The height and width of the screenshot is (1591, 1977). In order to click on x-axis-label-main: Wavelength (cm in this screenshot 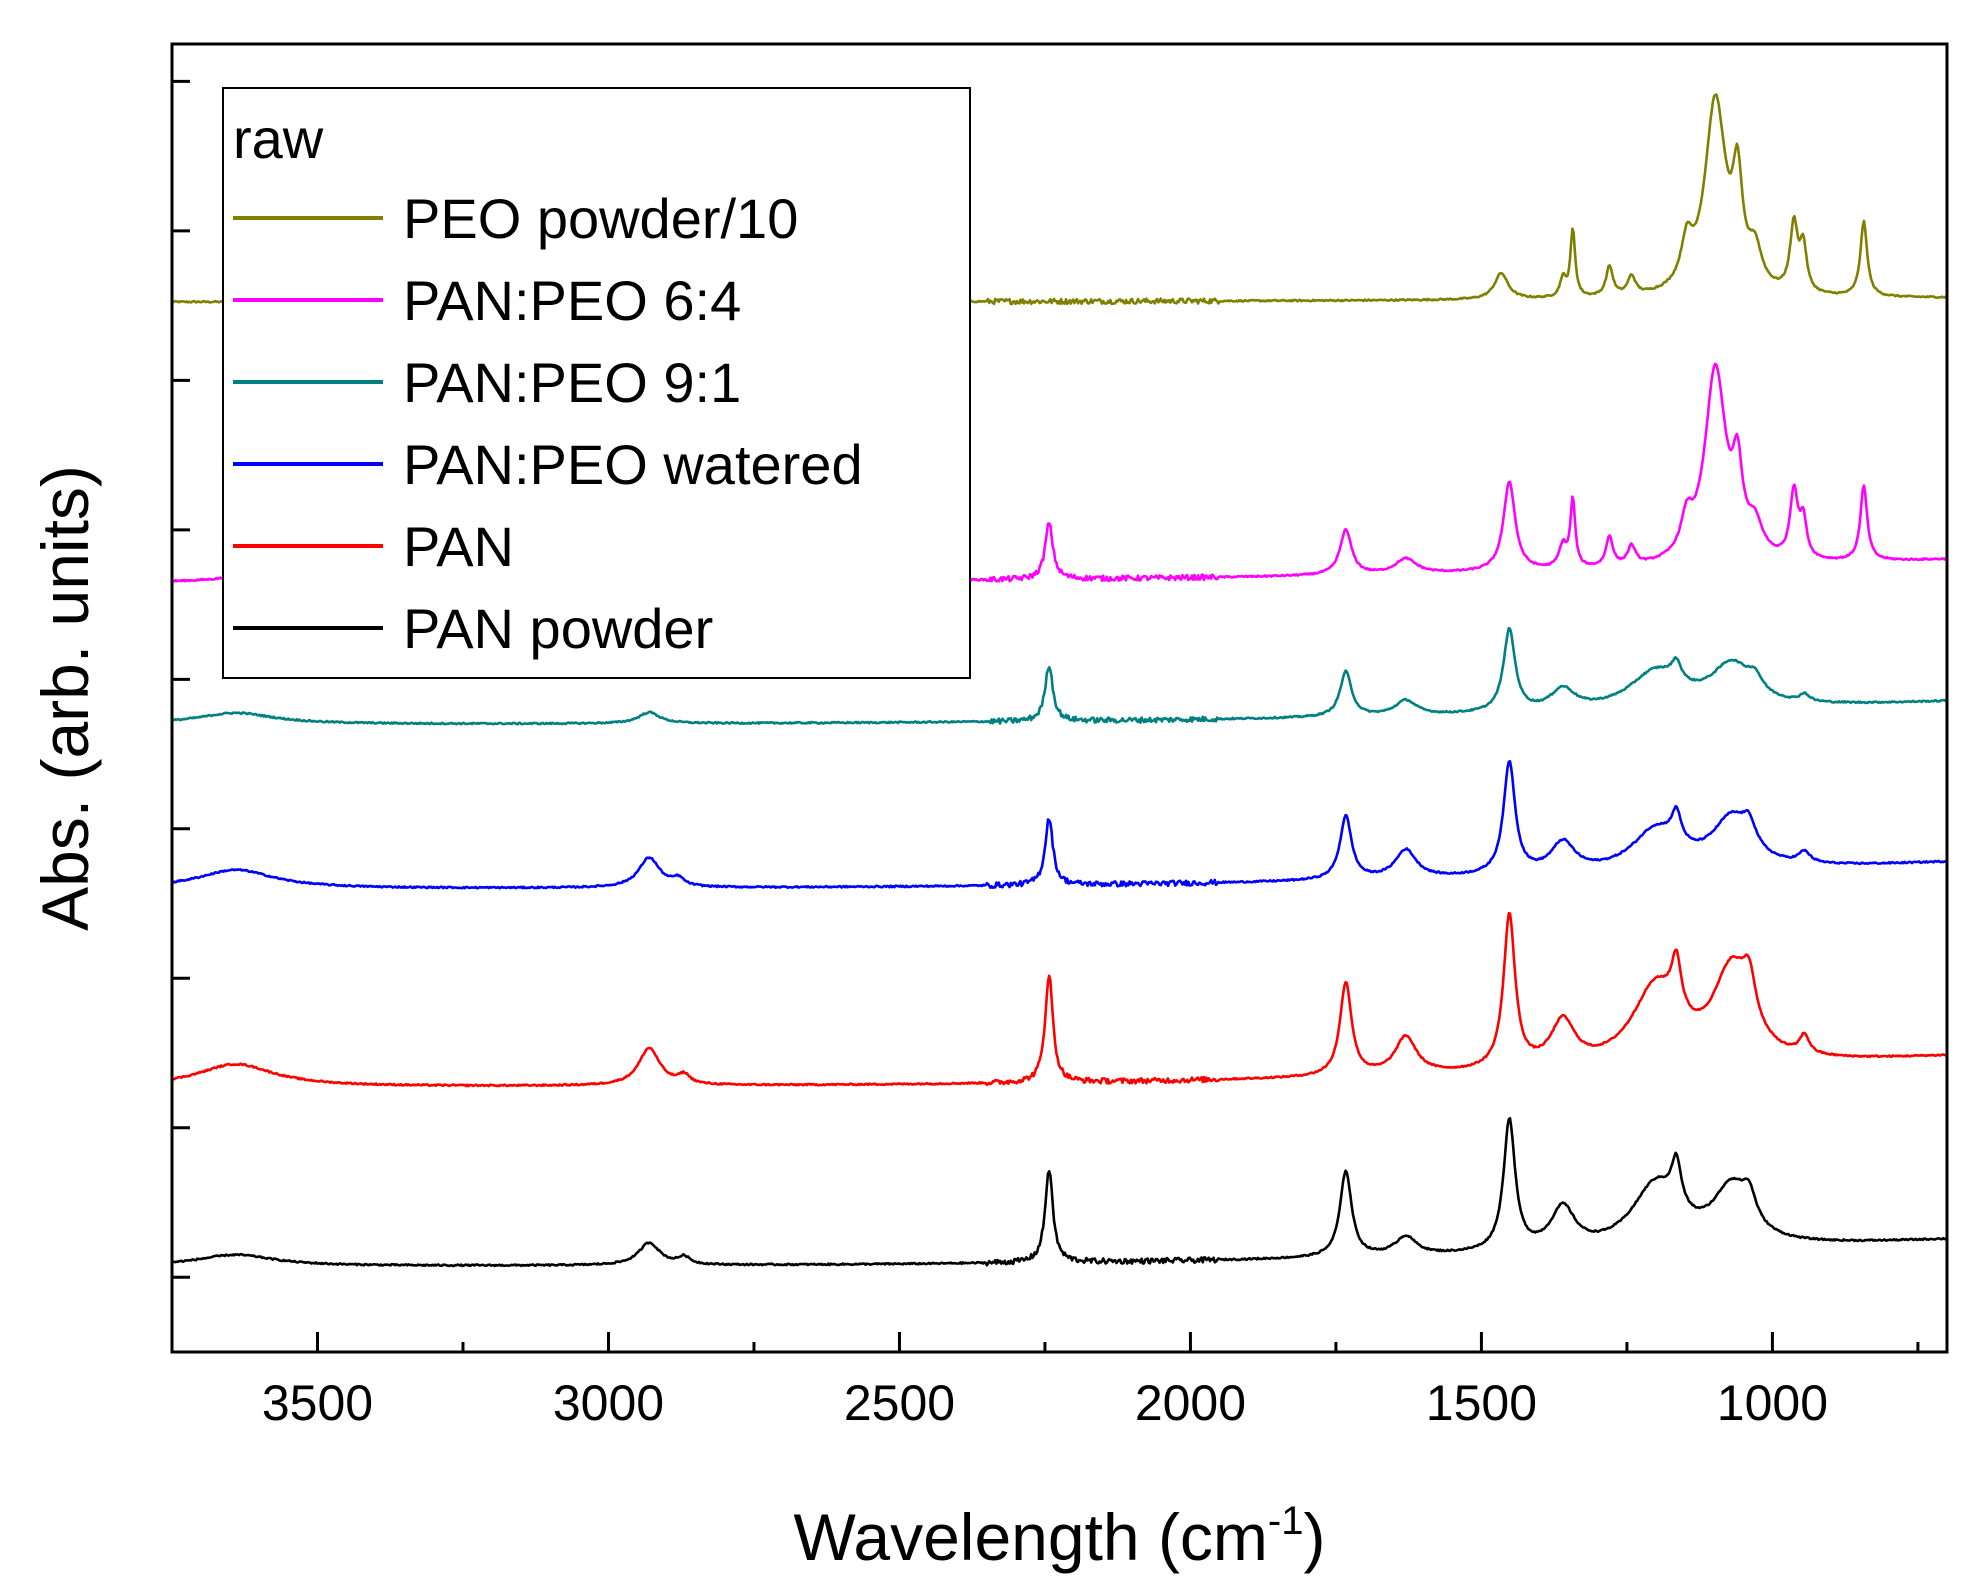, I will do `click(1031, 1537)`.